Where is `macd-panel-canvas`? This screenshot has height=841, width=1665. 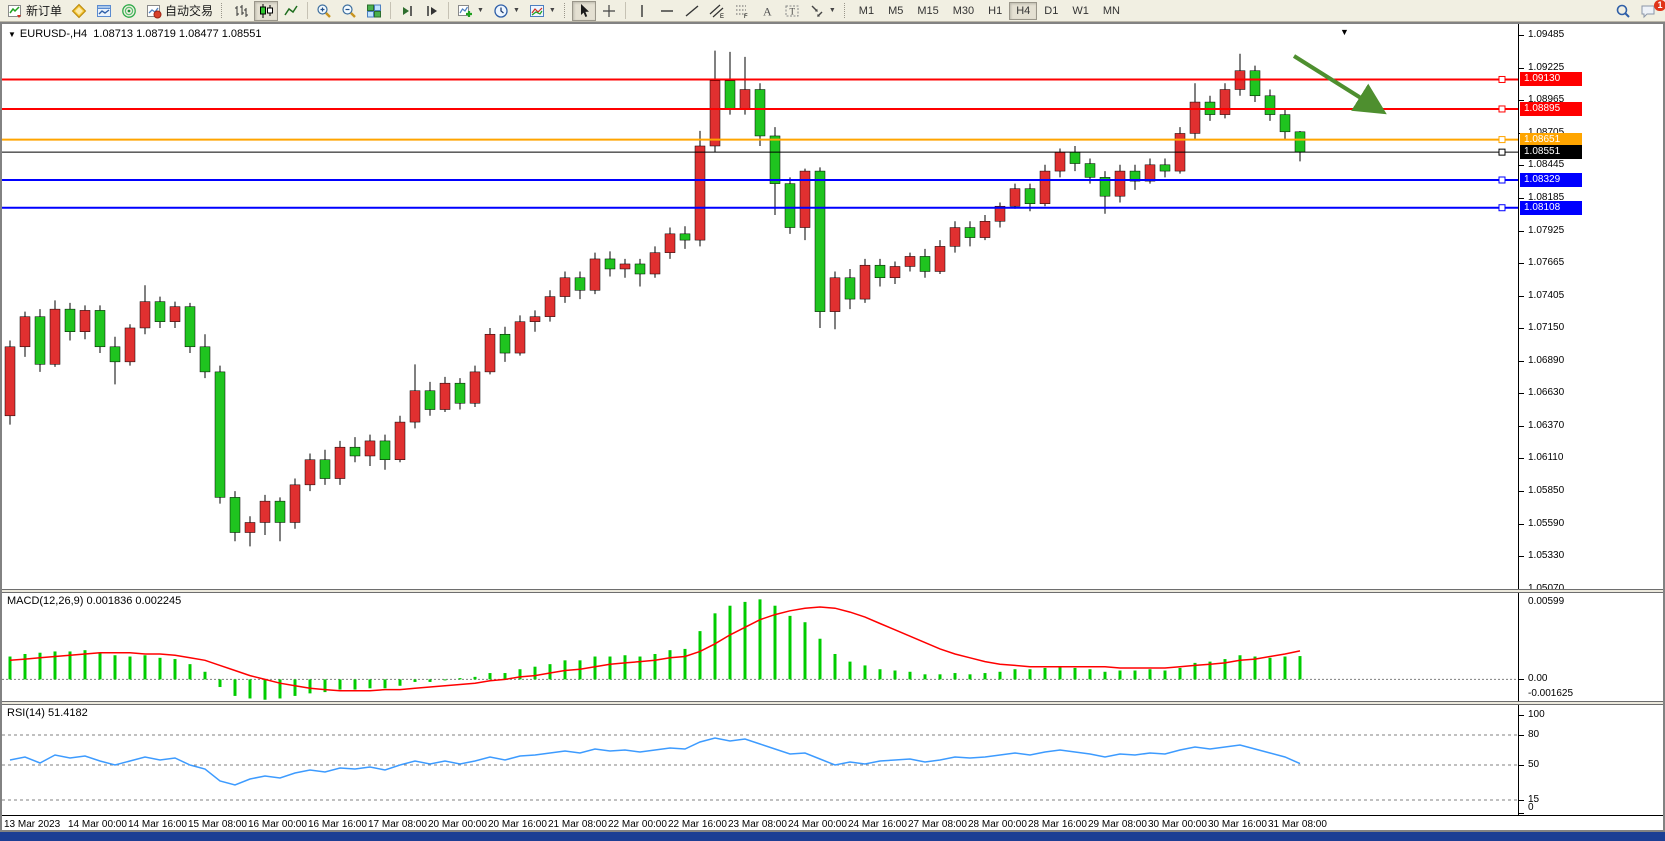 macd-panel-canvas is located at coordinates (760, 647).